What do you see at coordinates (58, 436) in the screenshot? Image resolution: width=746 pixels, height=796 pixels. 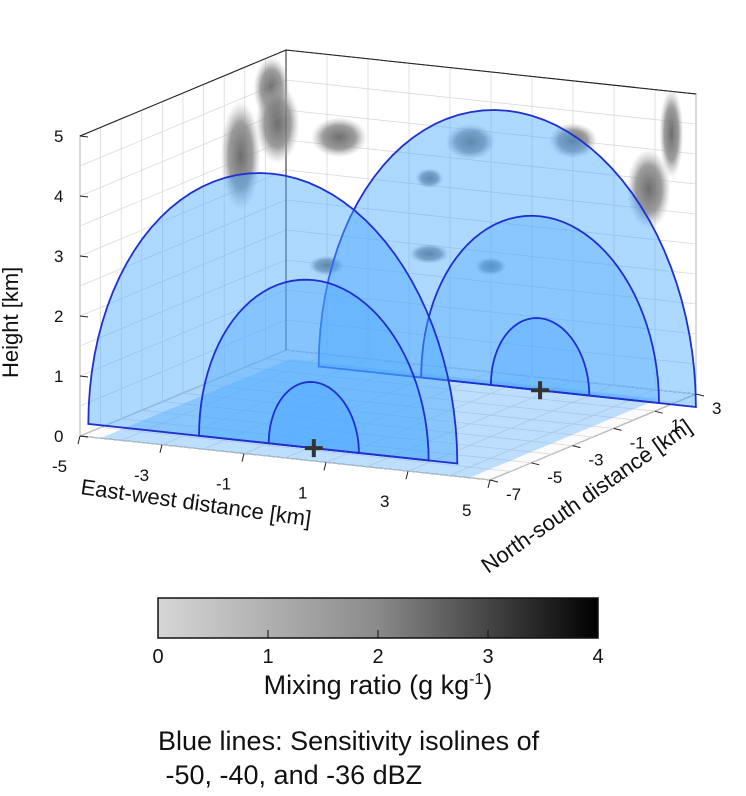 I see `z-tick-label: 0` at bounding box center [58, 436].